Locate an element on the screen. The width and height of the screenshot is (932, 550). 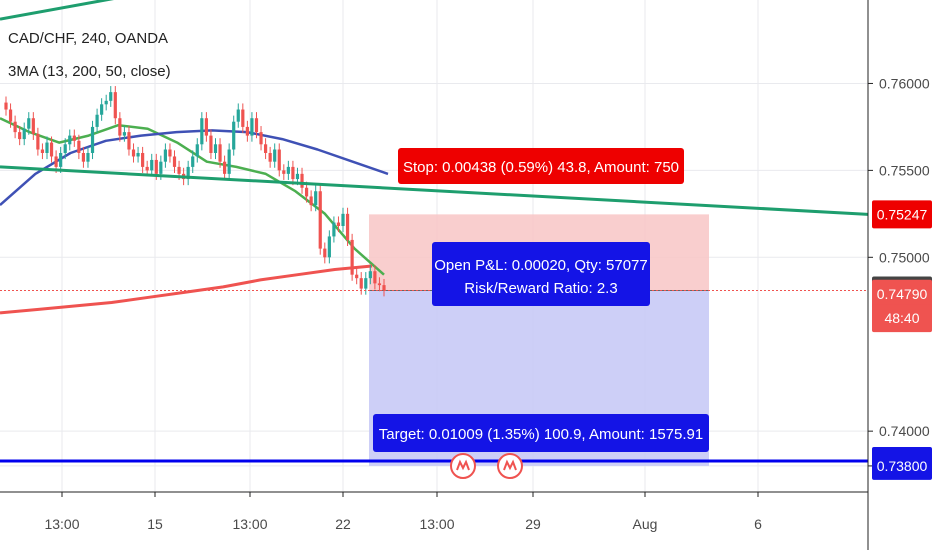
y-tick-label-1: 0.75500 is located at coordinates (904, 170).